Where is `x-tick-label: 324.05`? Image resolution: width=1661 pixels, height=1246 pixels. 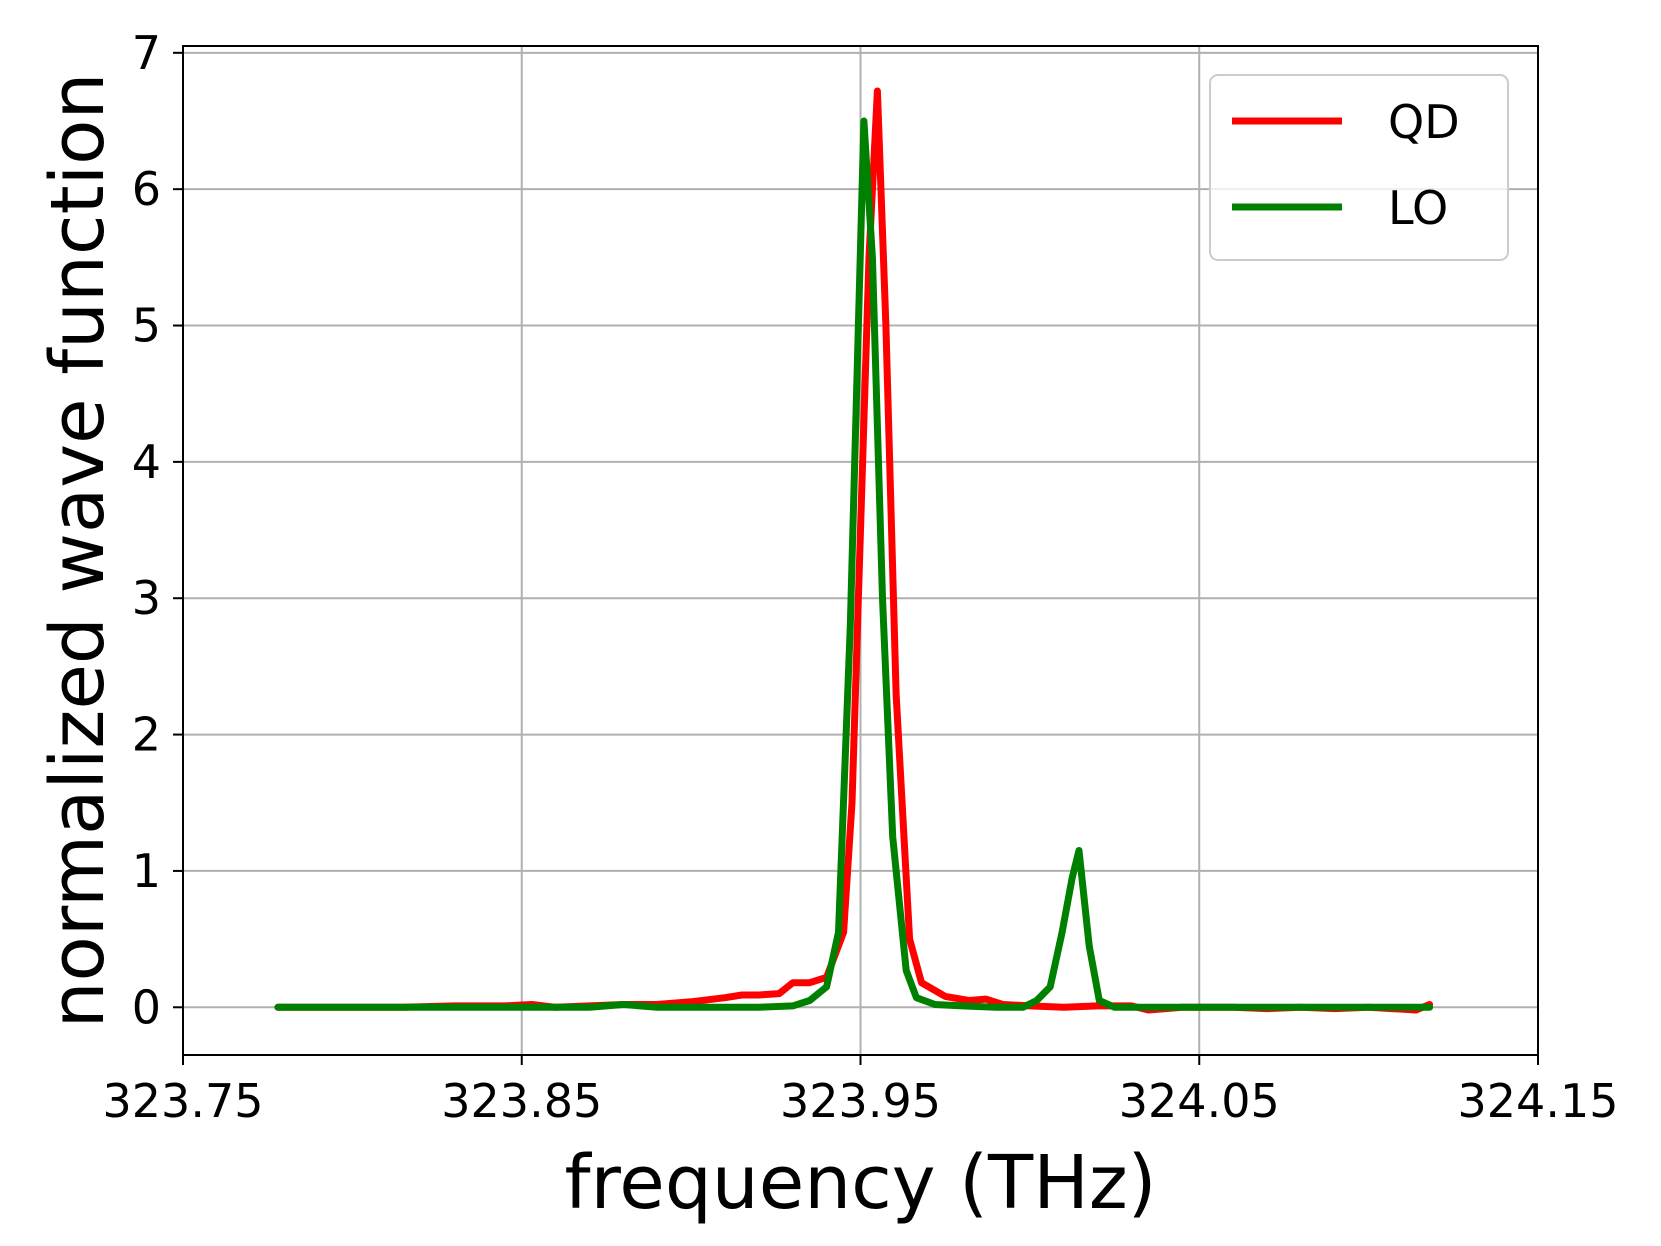 x-tick-label: 324.05 is located at coordinates (1199, 1101).